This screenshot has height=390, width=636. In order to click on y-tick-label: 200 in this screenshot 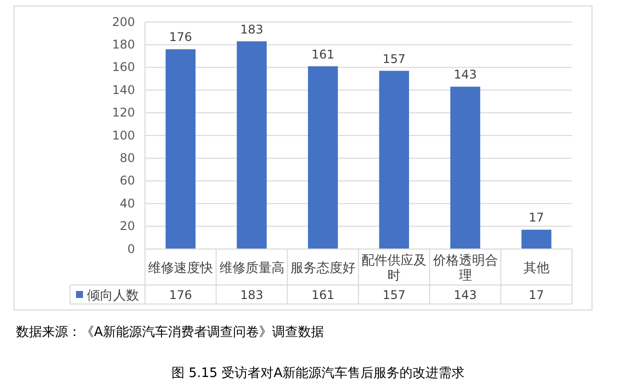, I will do `click(123, 21)`.